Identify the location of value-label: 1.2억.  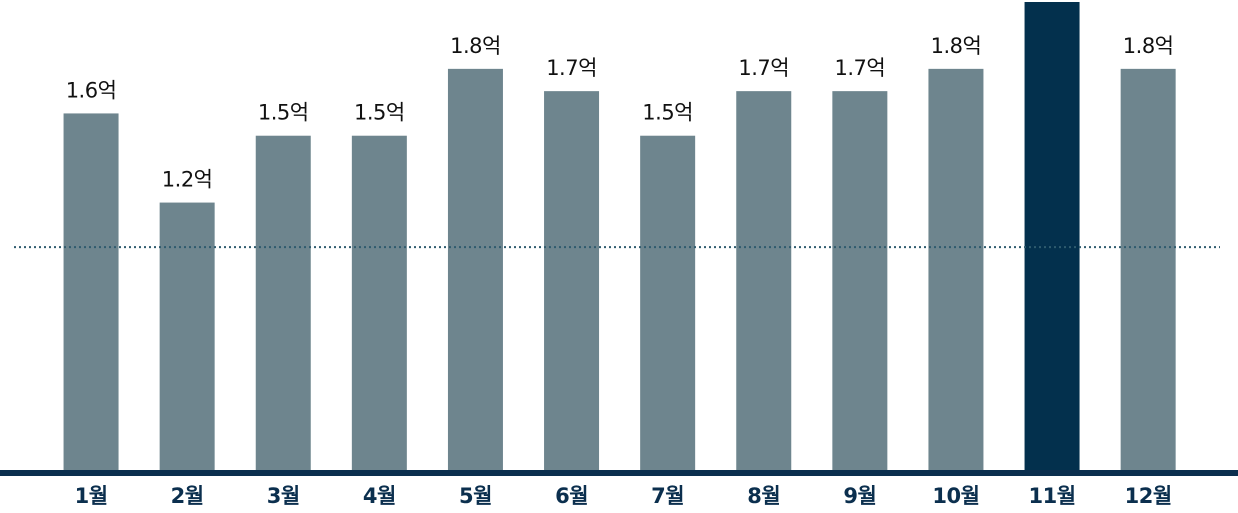
(187, 180).